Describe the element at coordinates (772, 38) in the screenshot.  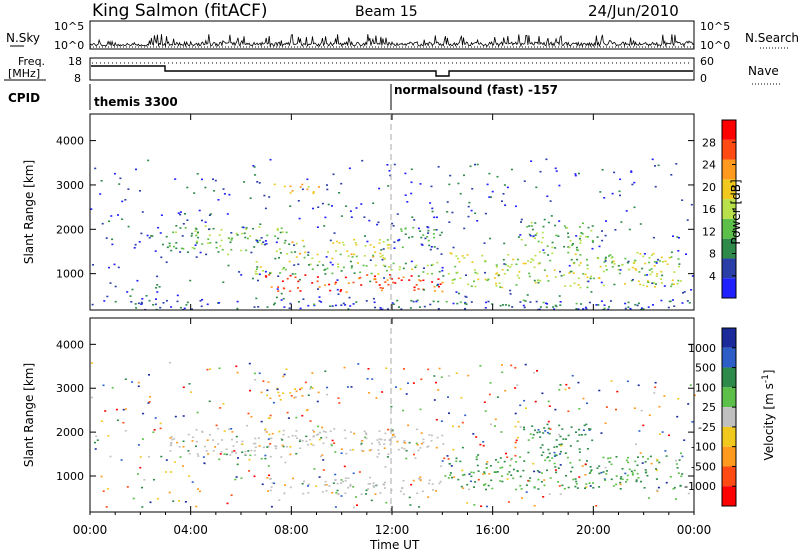
I see `nsearch-label: N.Search` at that location.